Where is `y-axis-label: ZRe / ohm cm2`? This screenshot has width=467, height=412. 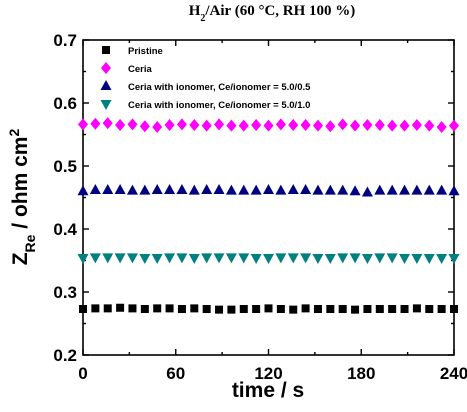 y-axis-label: ZRe / ohm cm2 is located at coordinates (22, 197).